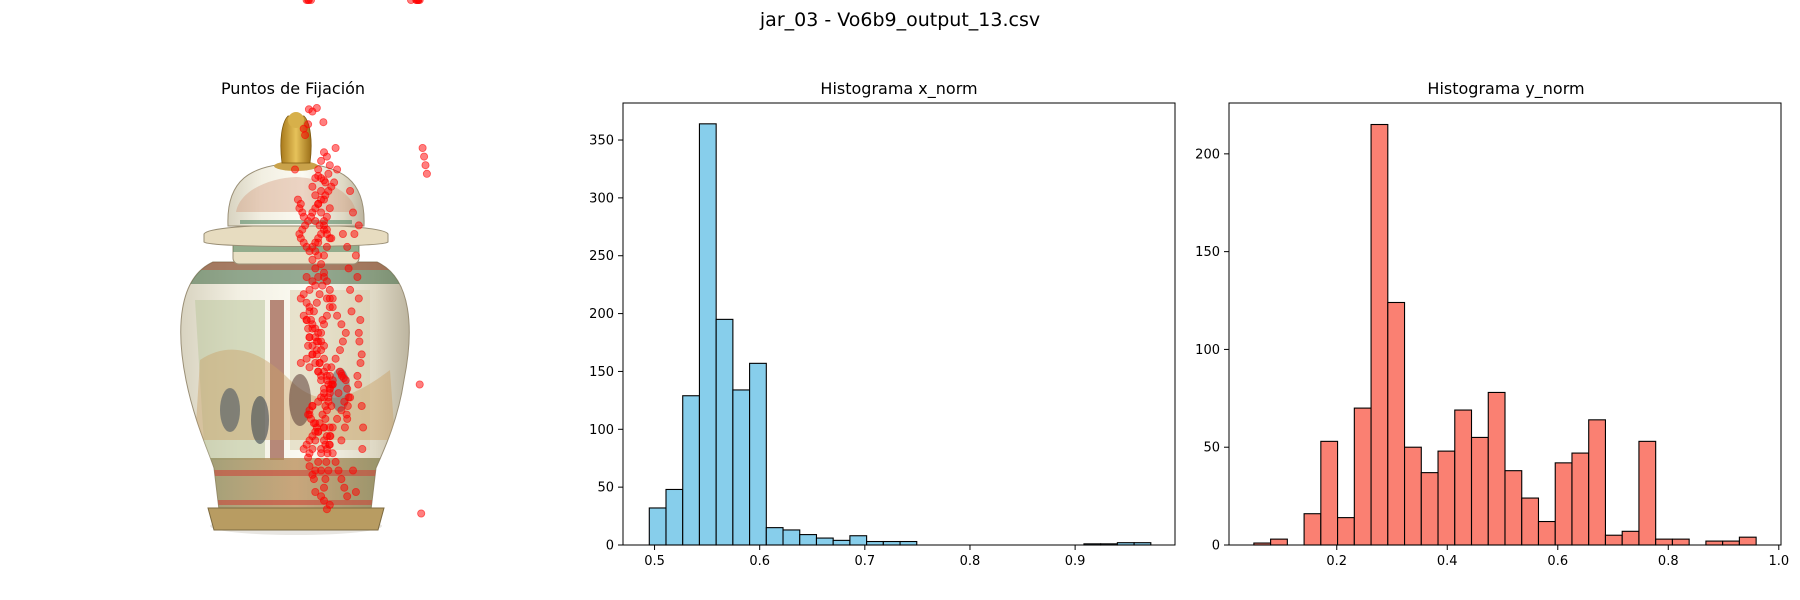  Describe the element at coordinates (1447, 561) in the screenshot. I see `histogram-y-xtick-label: 0.4` at that location.